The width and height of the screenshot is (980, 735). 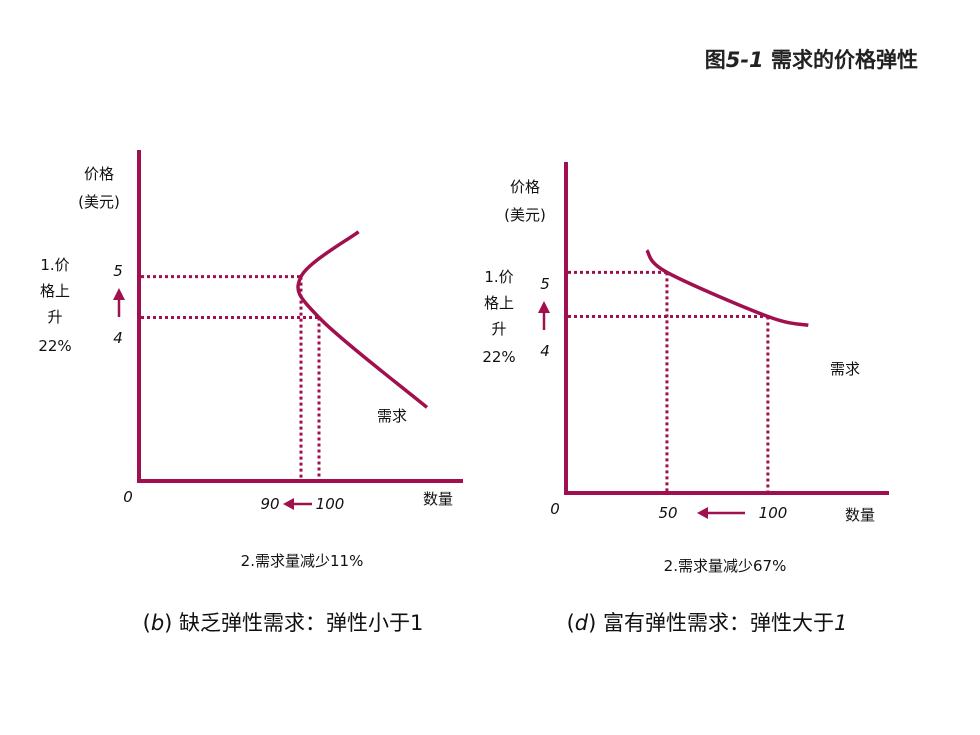 I want to click on figure-title-text: 需求的价格弹性, so click(x=840, y=60).